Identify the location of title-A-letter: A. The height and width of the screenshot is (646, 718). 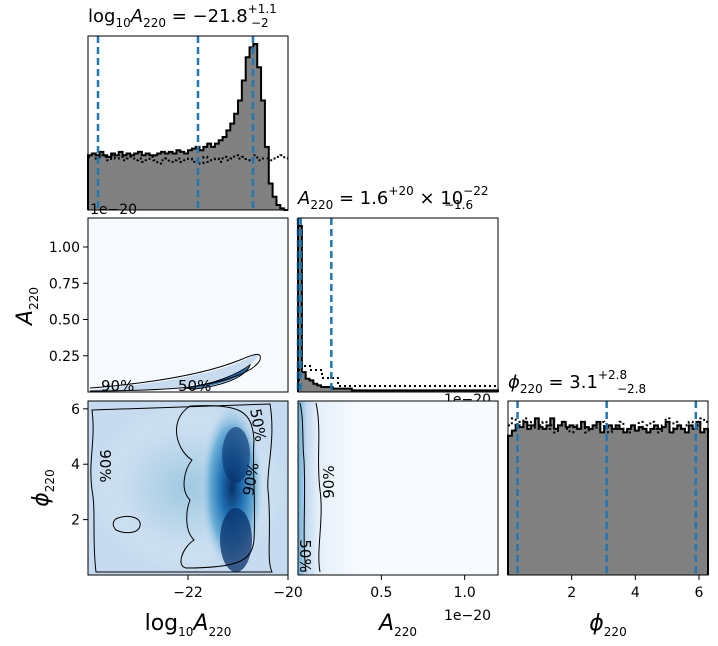
(303, 198).